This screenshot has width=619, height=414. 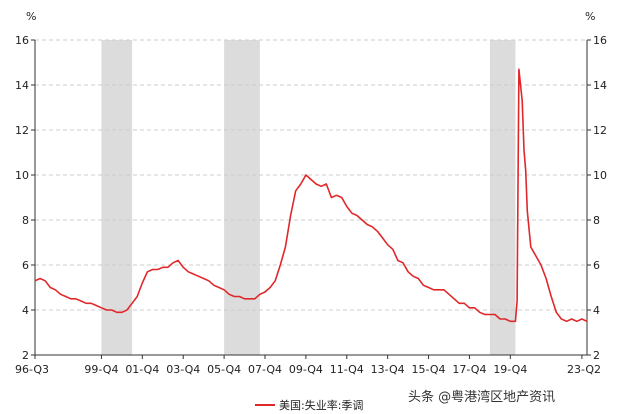 I want to click on y-tick-label-left-7: 16, so click(x=22, y=40).